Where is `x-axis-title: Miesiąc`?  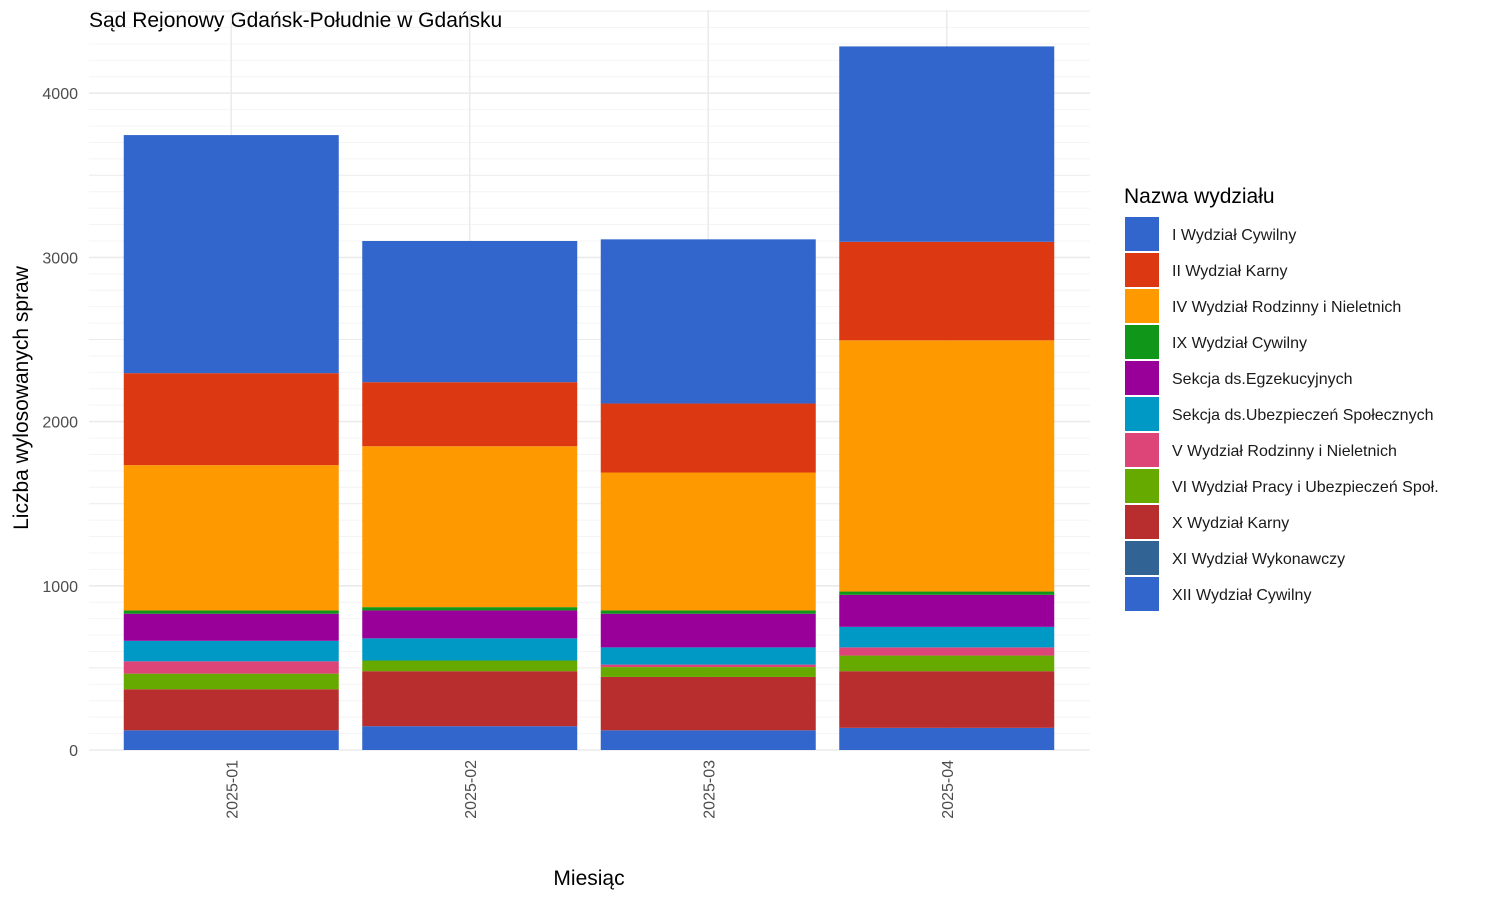 x-axis-title: Miesiąc is located at coordinates (588, 878).